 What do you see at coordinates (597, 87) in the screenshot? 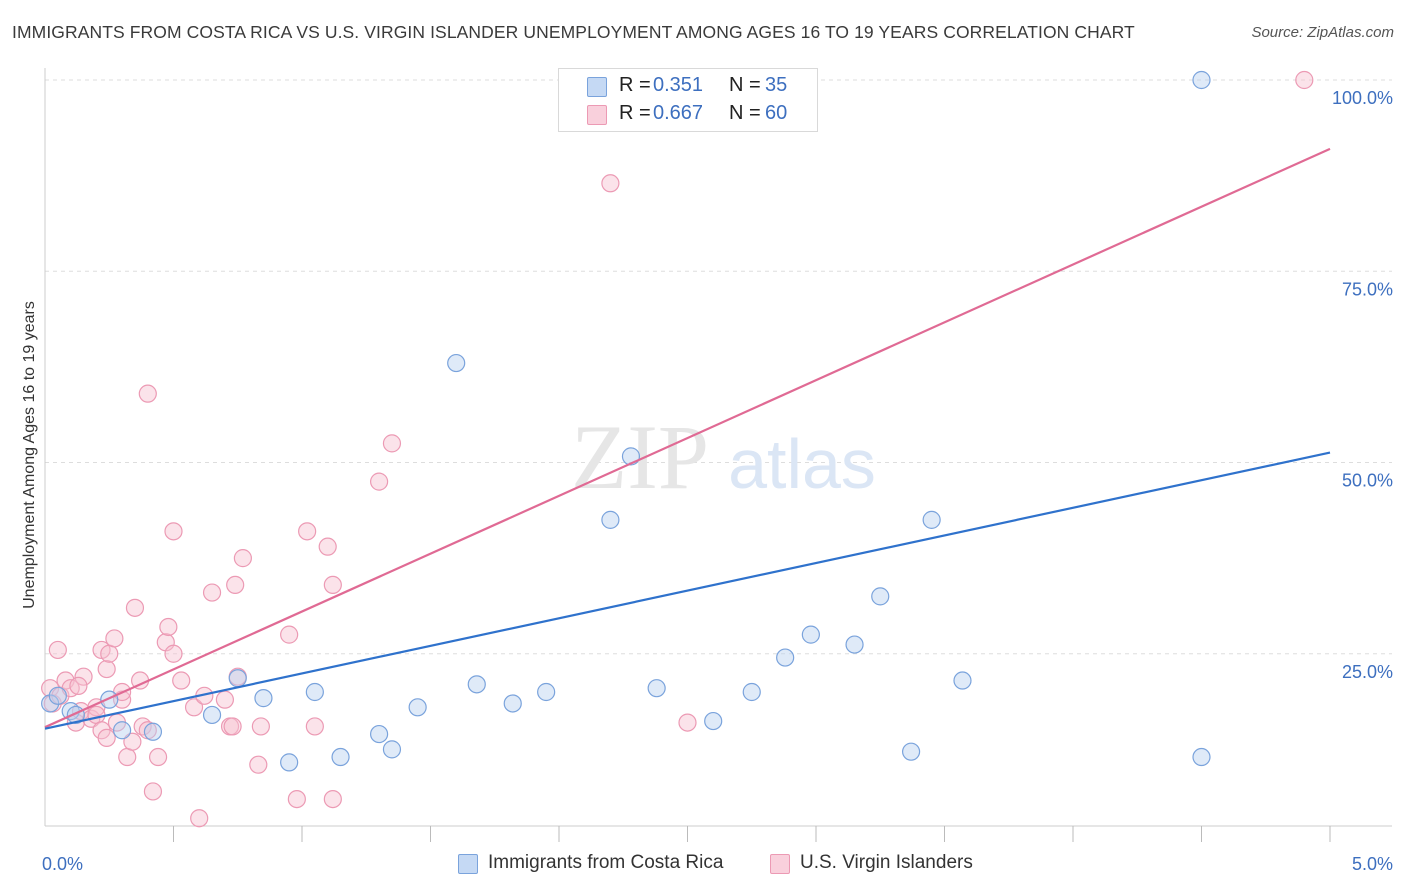
I see `legend-swatch-blue` at bounding box center [597, 87].